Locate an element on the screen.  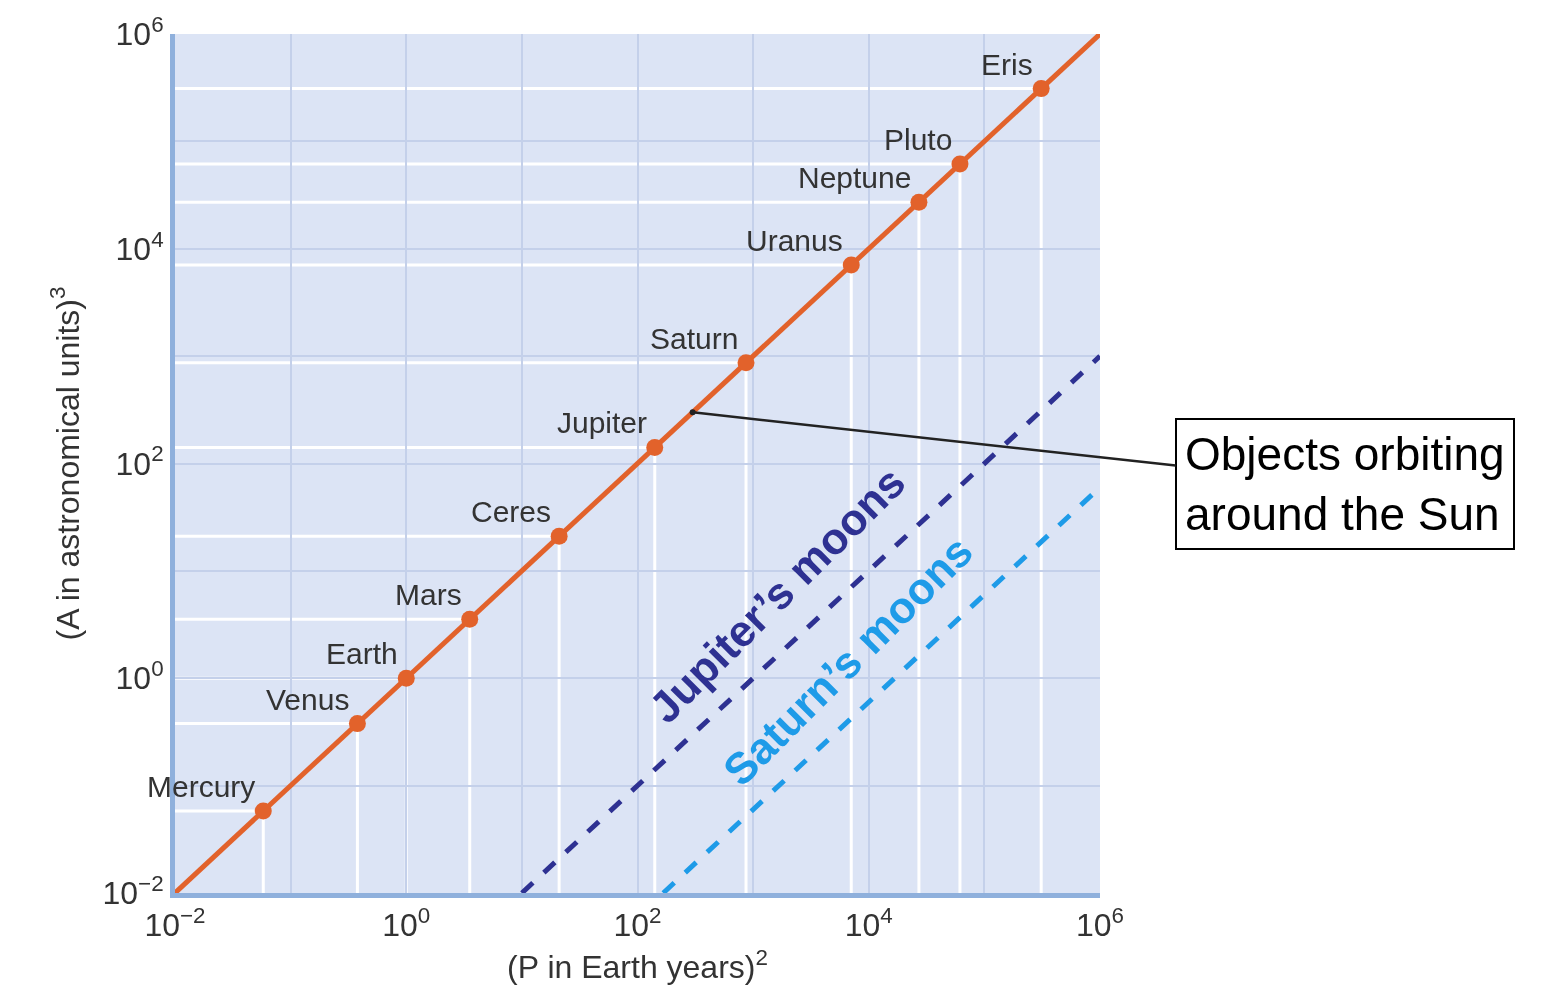
annotation: Objects orbiting around the Sun is located at coordinates (1345, 484).